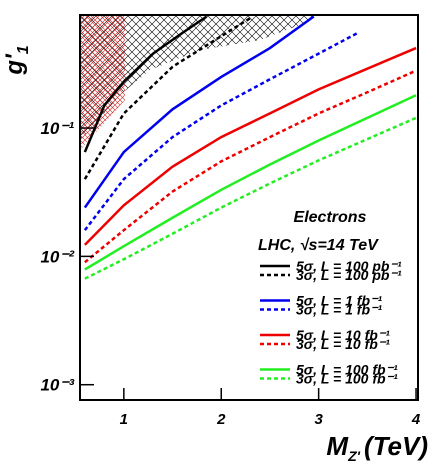 Image resolution: width=434 pixels, height=467 pixels. I want to click on x-tick-label: 3, so click(318, 419).